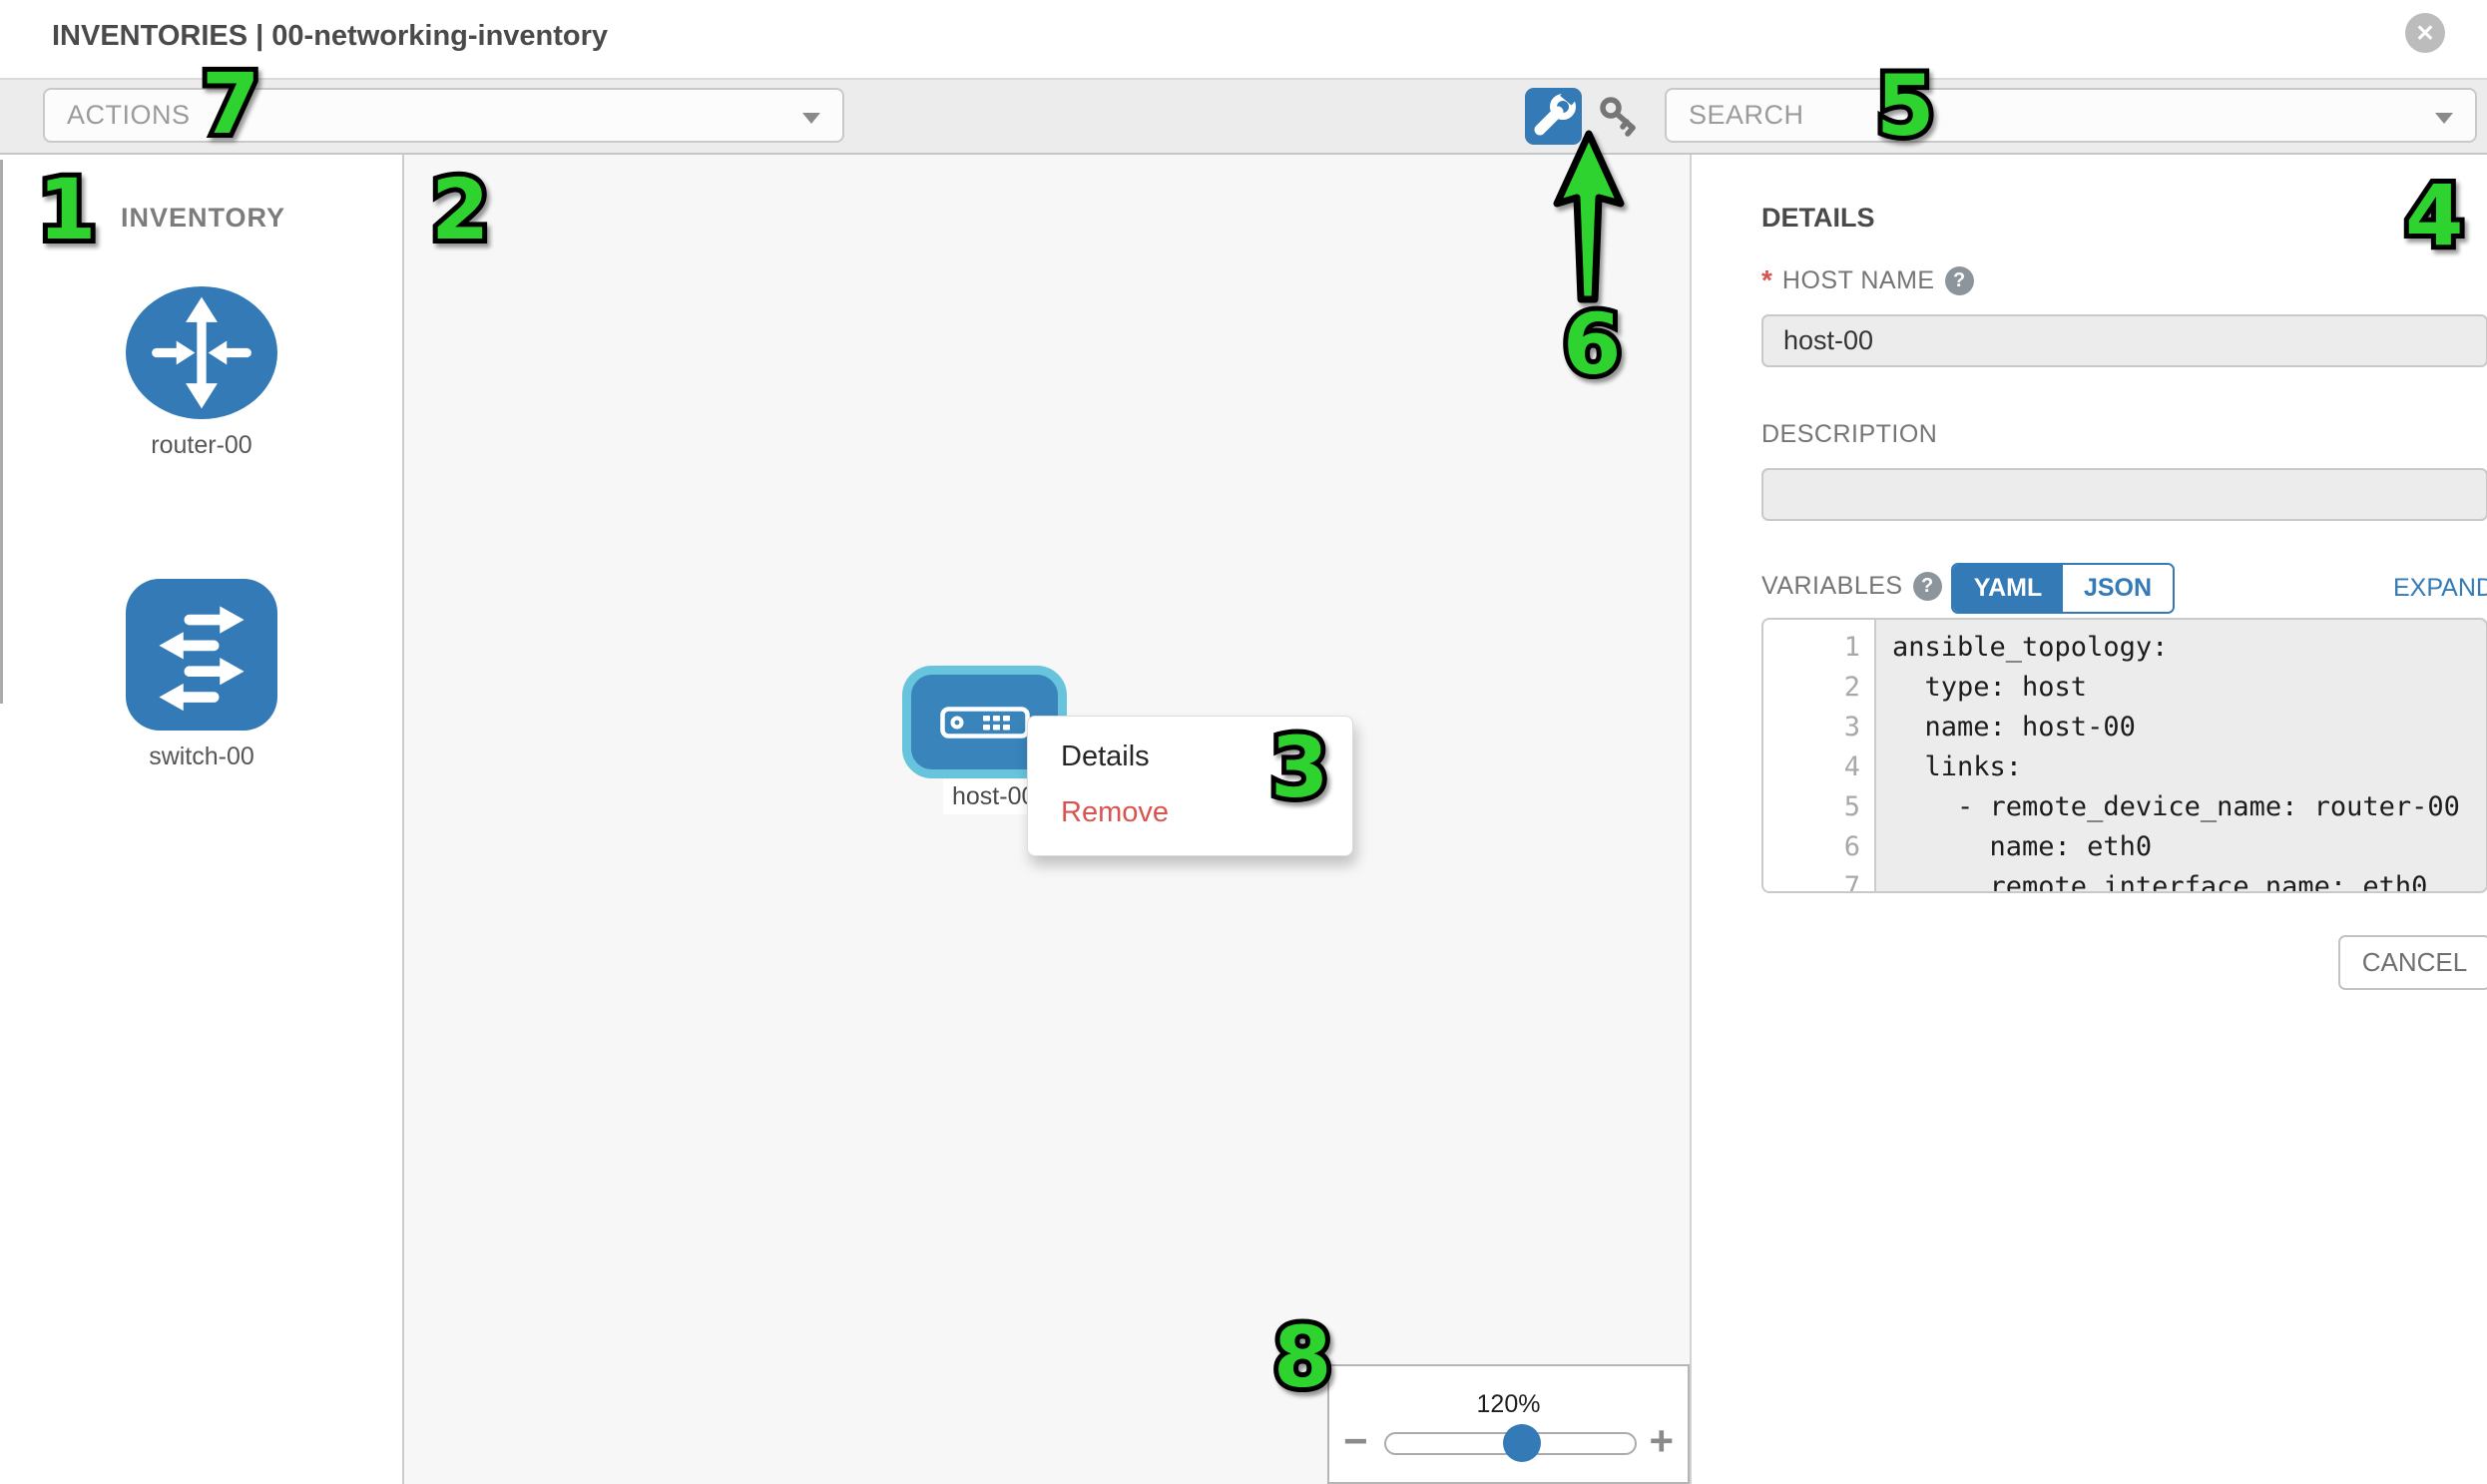 The width and height of the screenshot is (2487, 1484). Describe the element at coordinates (1818, 218) in the screenshot. I see `details-panel-title: DETAILS` at that location.